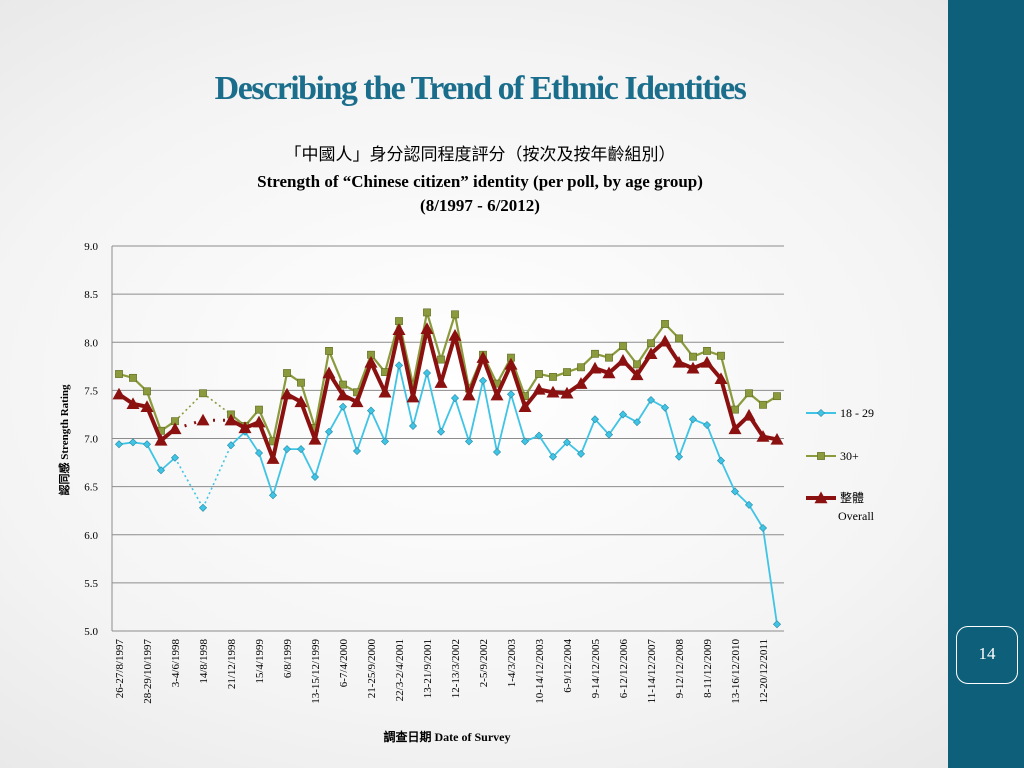 The image size is (1024, 768). I want to click on x-tick-label: 21-25/9/2000, so click(372, 669).